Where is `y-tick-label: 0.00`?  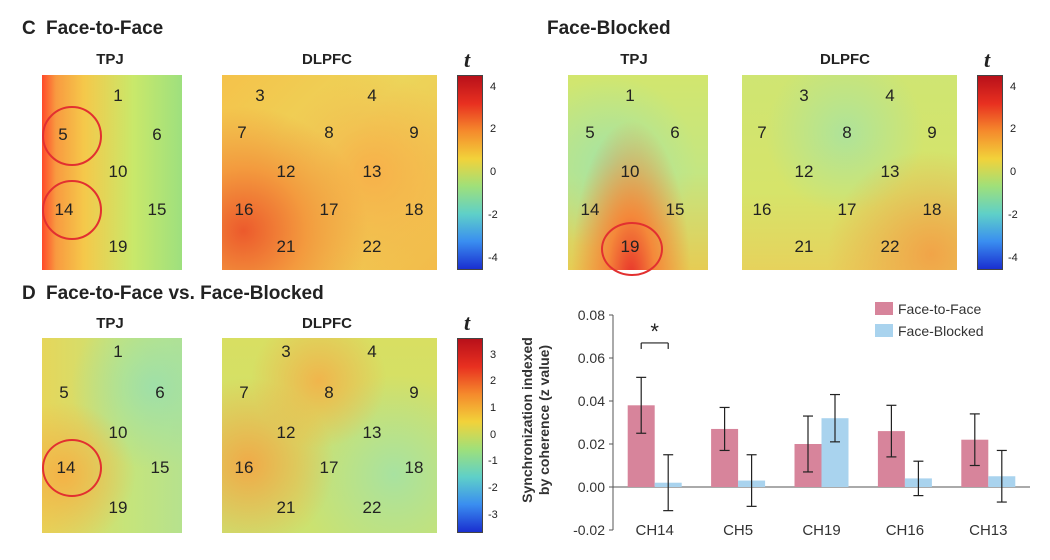 y-tick-label: 0.00 is located at coordinates (591, 487).